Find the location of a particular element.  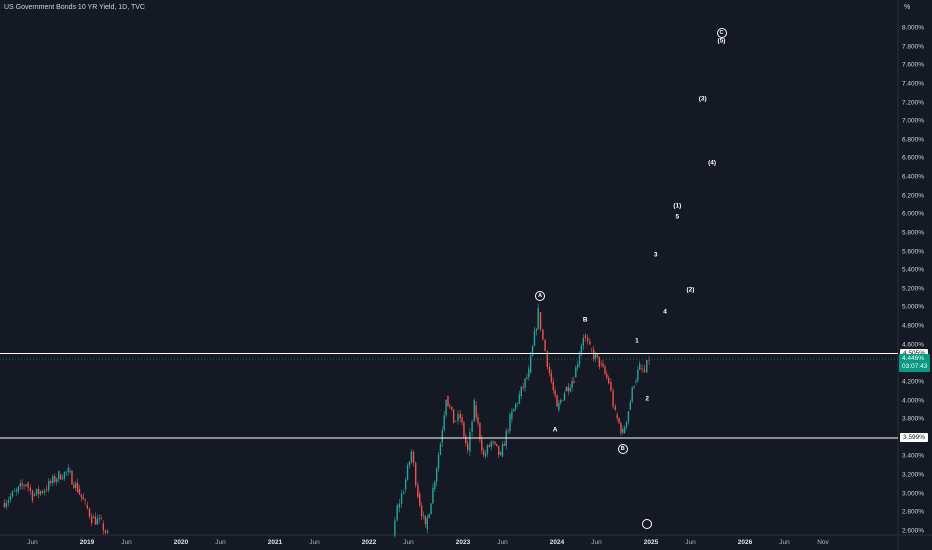

wave-label: (2) is located at coordinates (690, 290).